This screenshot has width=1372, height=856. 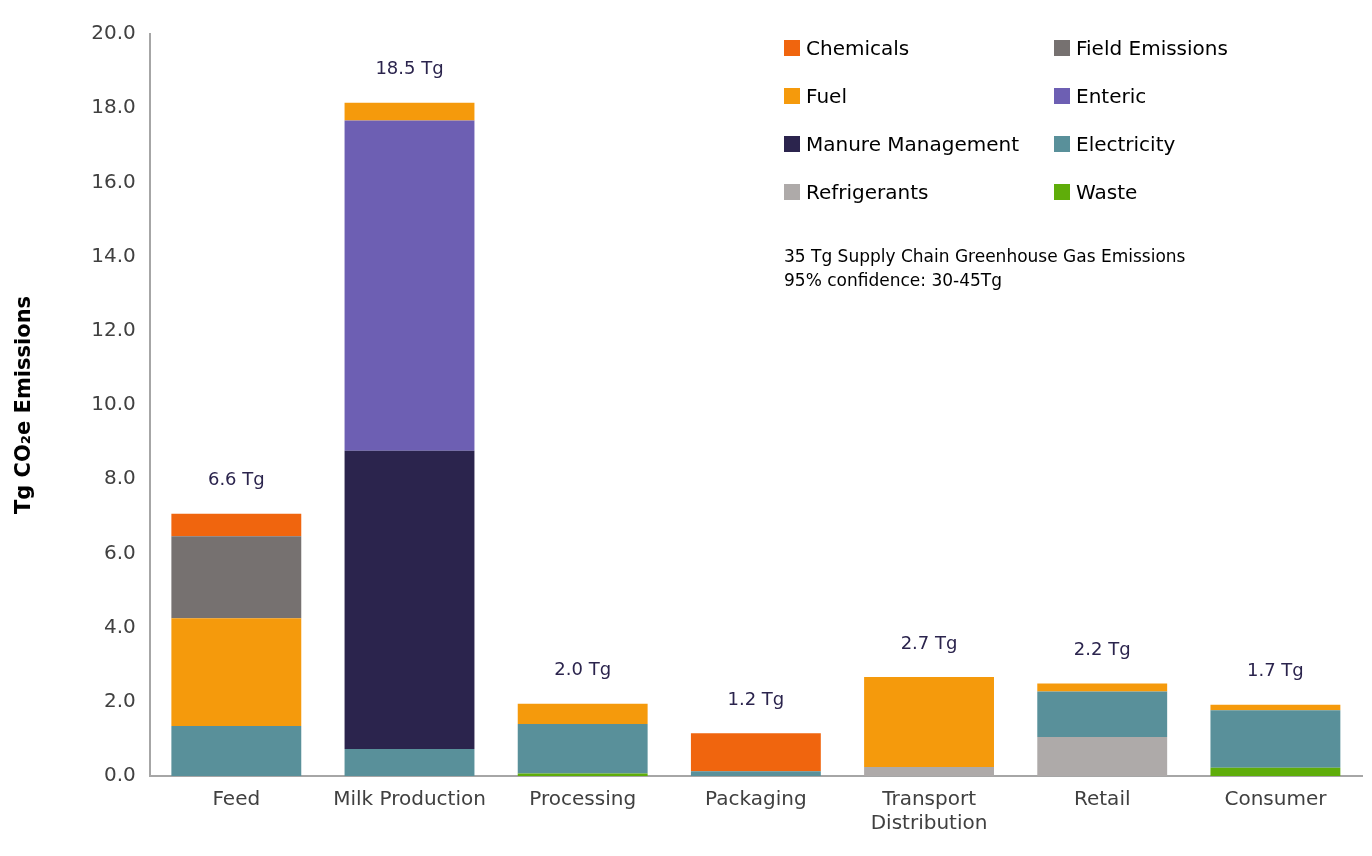 I want to click on y-tick-label: 0.0, so click(x=119, y=774).